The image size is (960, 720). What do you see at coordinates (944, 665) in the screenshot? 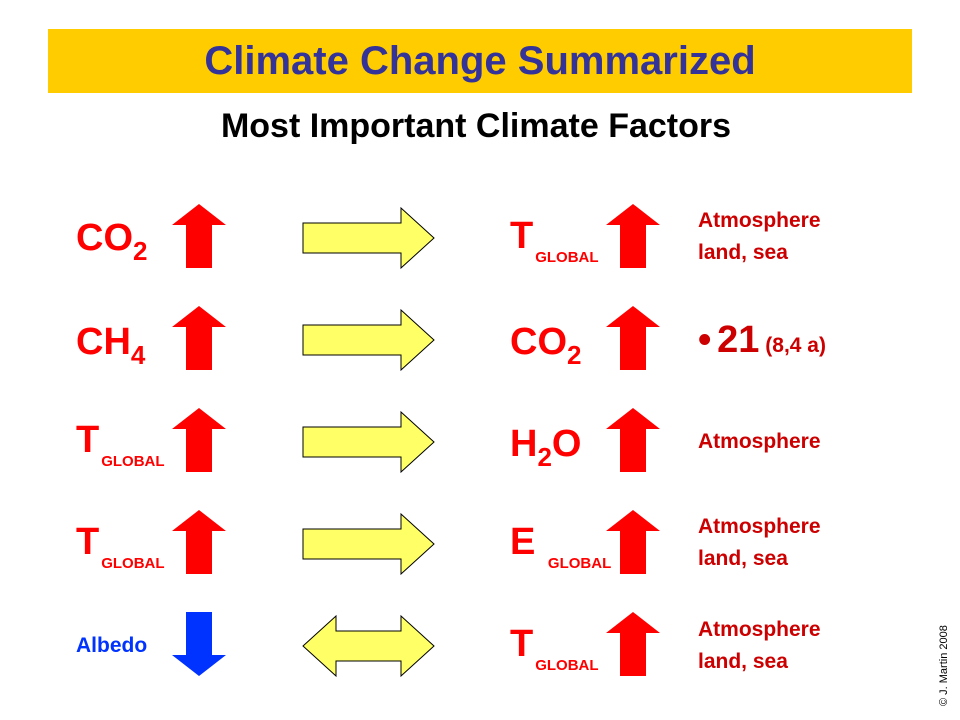
I see `copyright-text: © J. Martin 2008` at bounding box center [944, 665].